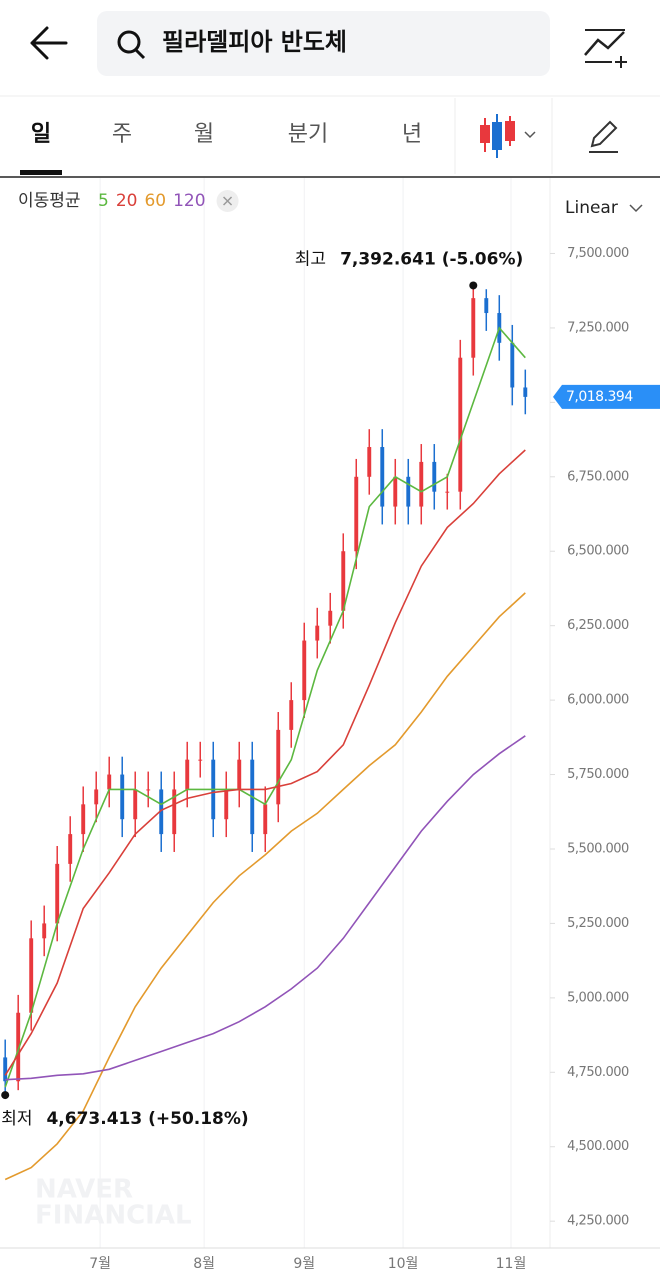  What do you see at coordinates (591, 208) in the screenshot?
I see `scale-toggle: Linear` at bounding box center [591, 208].